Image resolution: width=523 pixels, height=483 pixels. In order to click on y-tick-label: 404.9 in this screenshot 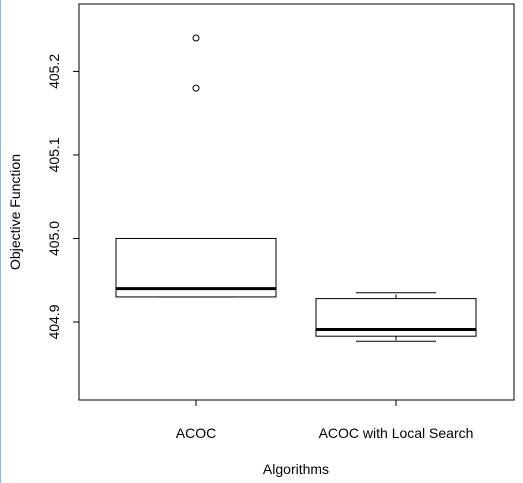, I will do `click(54, 321)`.